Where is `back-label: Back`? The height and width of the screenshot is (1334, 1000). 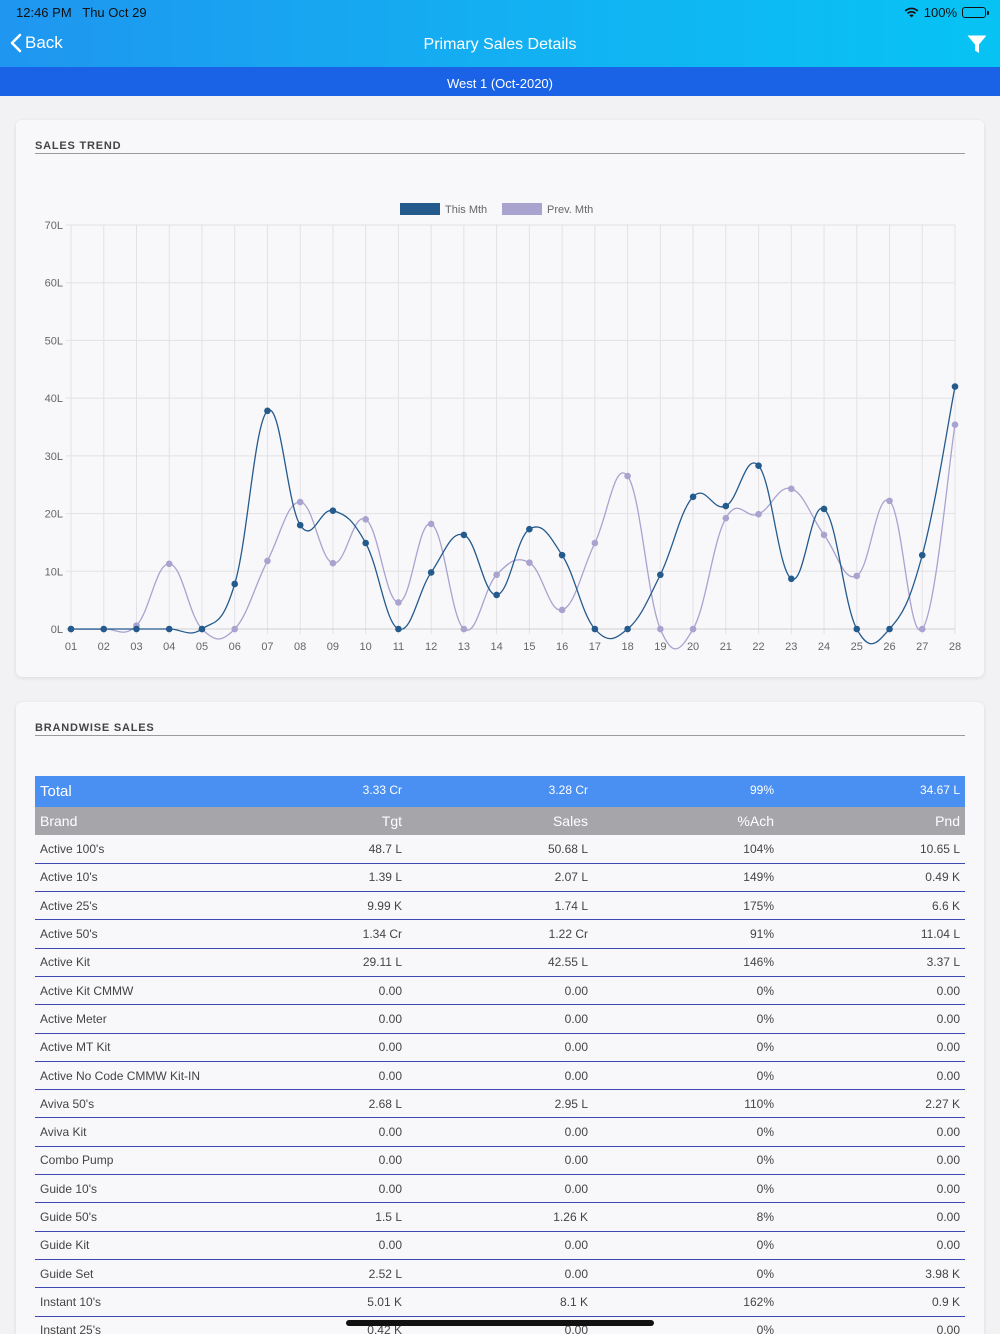
back-label: Back is located at coordinates (44, 42).